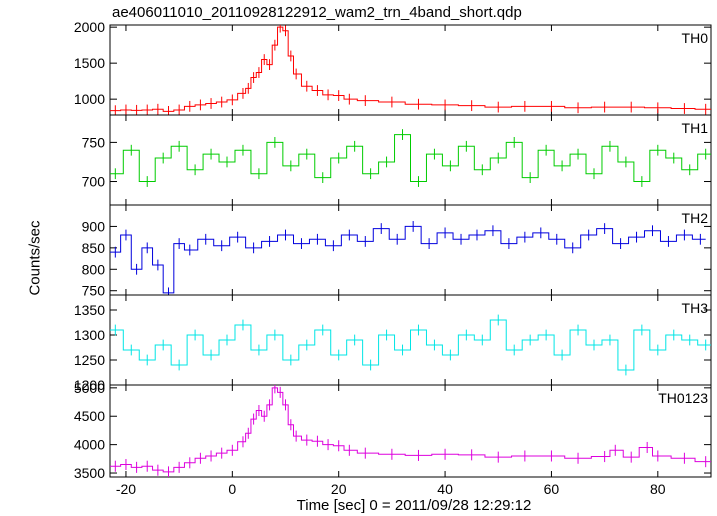  I want to click on panel-label: TH0, so click(695, 38).